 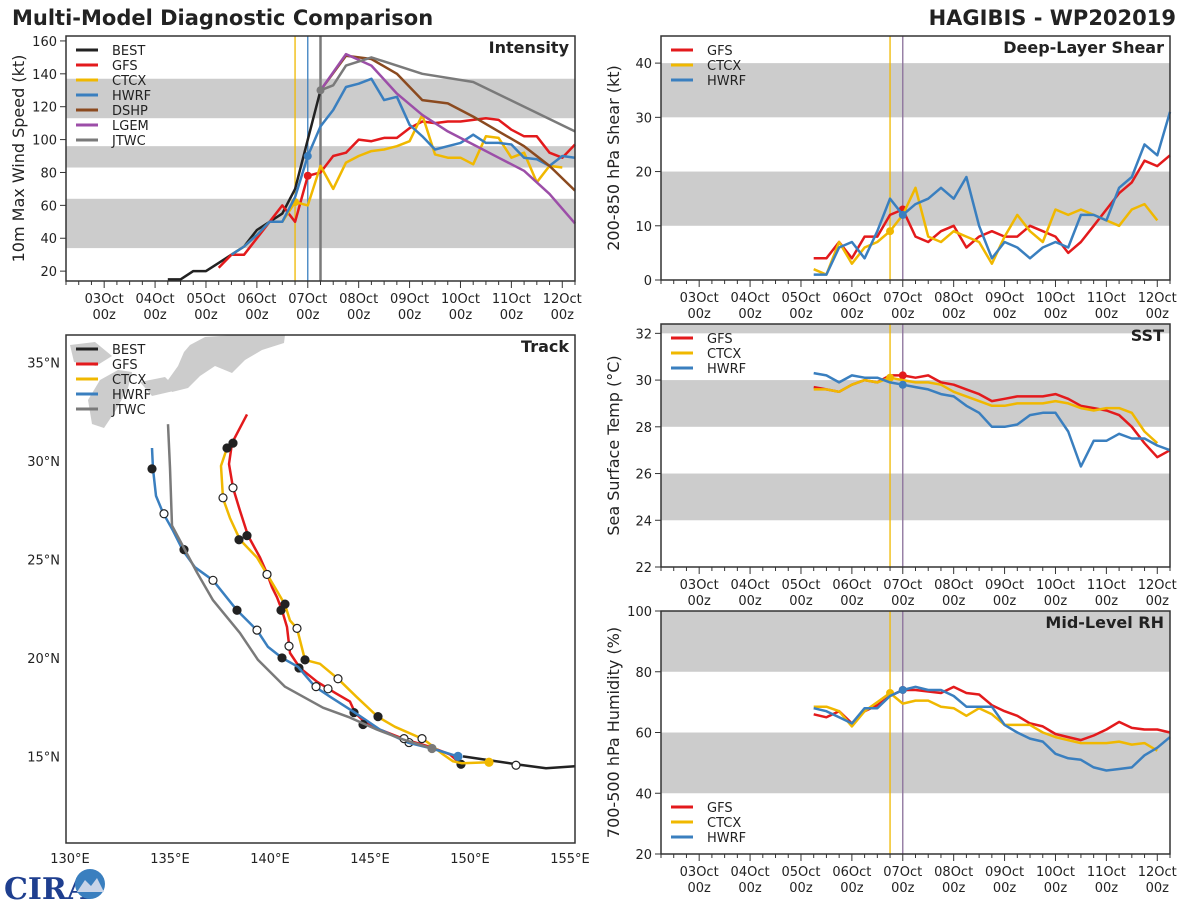 I want to click on y-tick-label: 26, so click(x=643, y=475).